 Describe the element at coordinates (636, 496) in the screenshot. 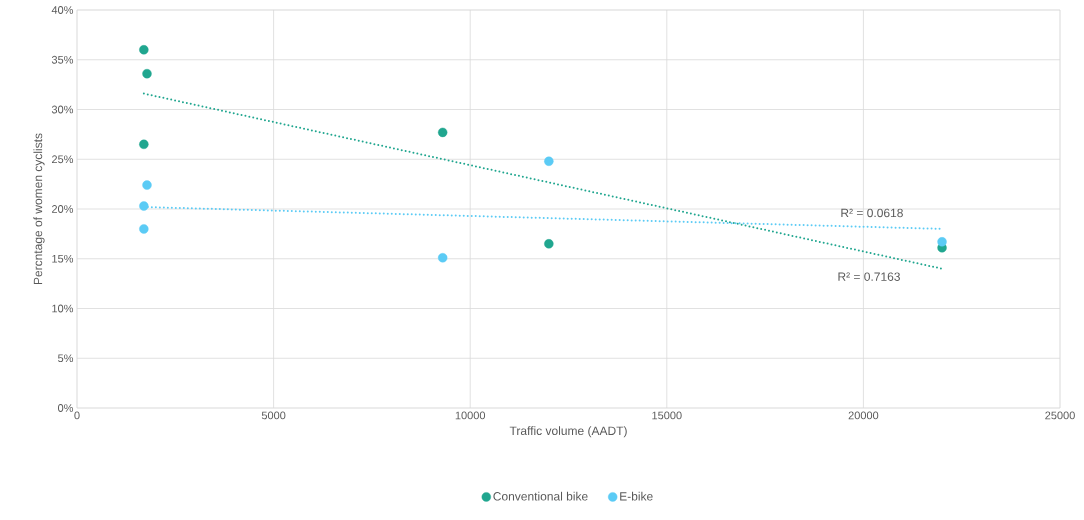

I see `legend-label: E-bike` at that location.